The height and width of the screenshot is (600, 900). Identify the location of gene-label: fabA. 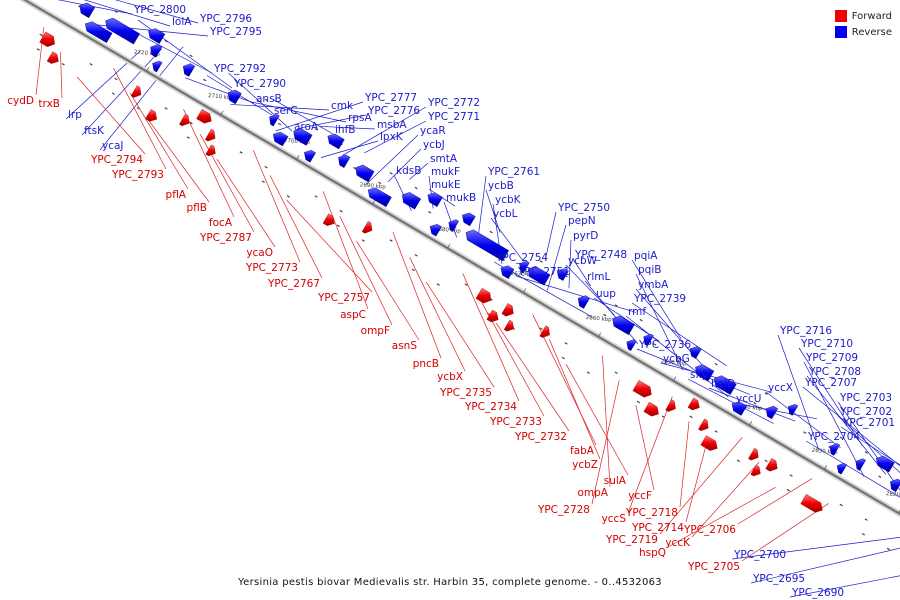
(582, 451).